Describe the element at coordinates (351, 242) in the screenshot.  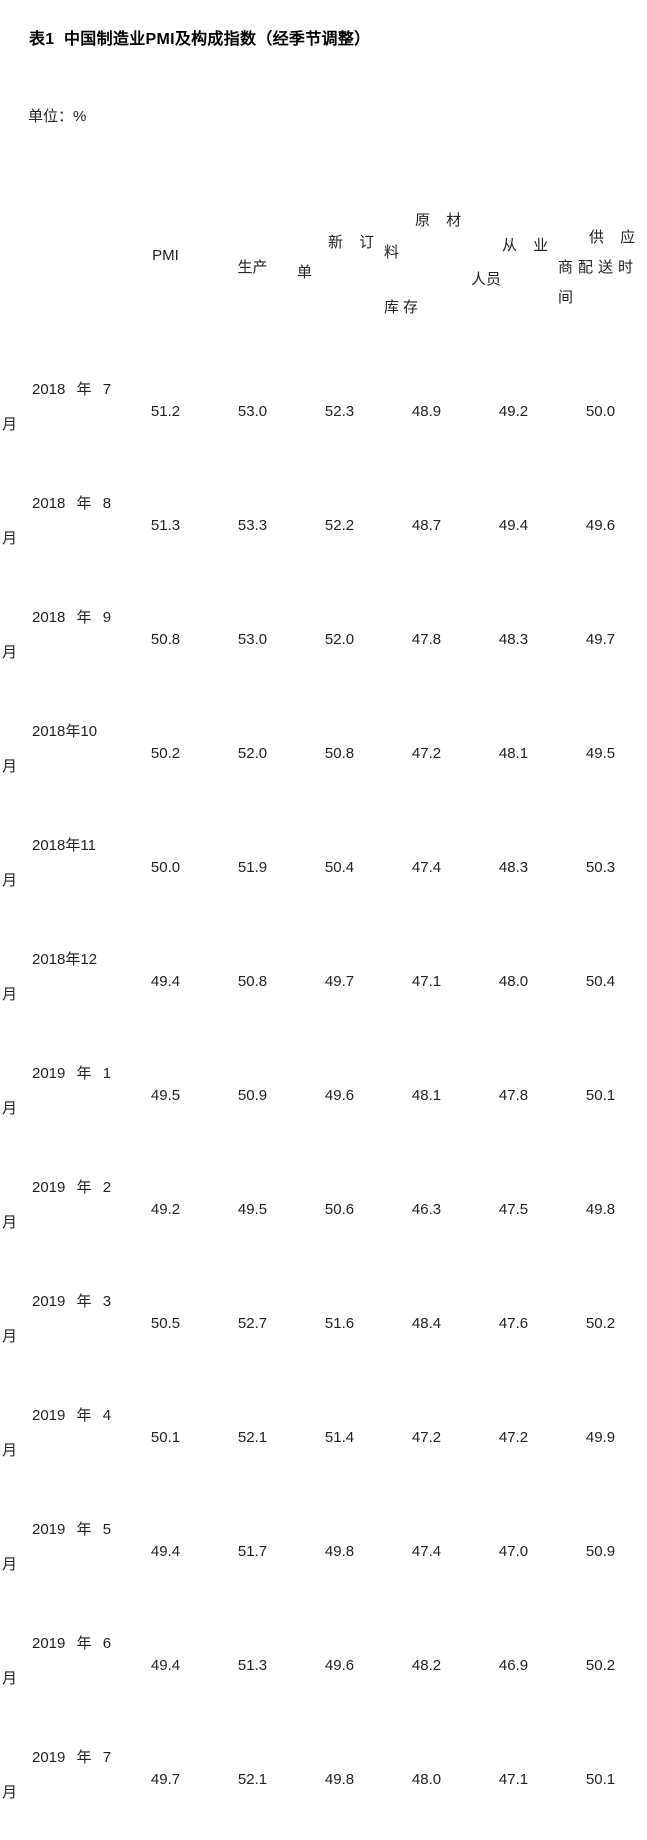
I see `header-new-orders-line1: 新 订` at that location.